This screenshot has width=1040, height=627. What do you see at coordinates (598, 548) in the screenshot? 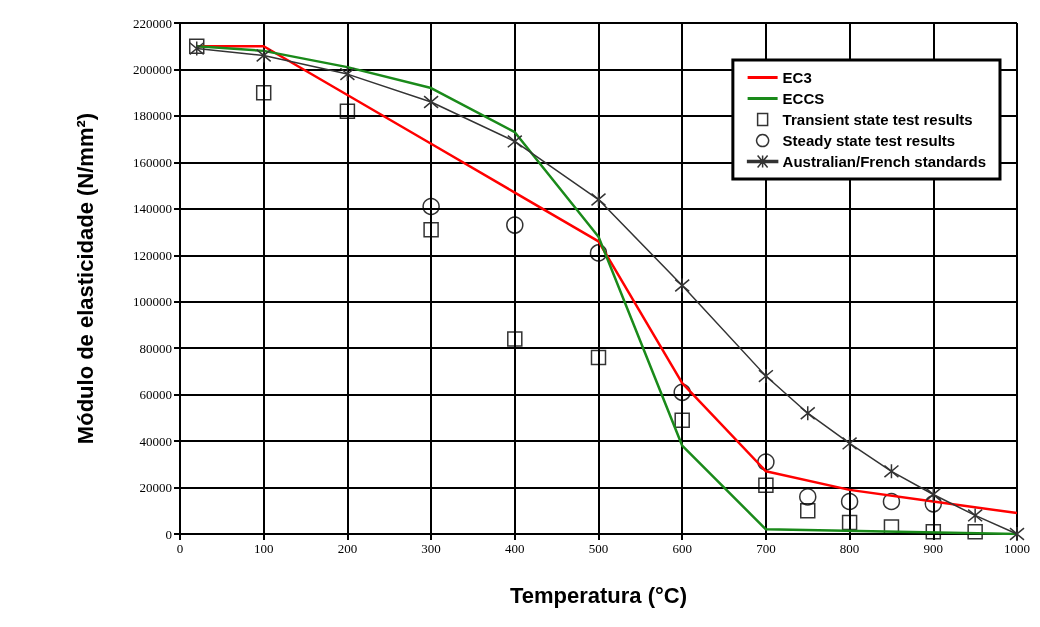
I see `x-tick-label: 500` at bounding box center [598, 548].